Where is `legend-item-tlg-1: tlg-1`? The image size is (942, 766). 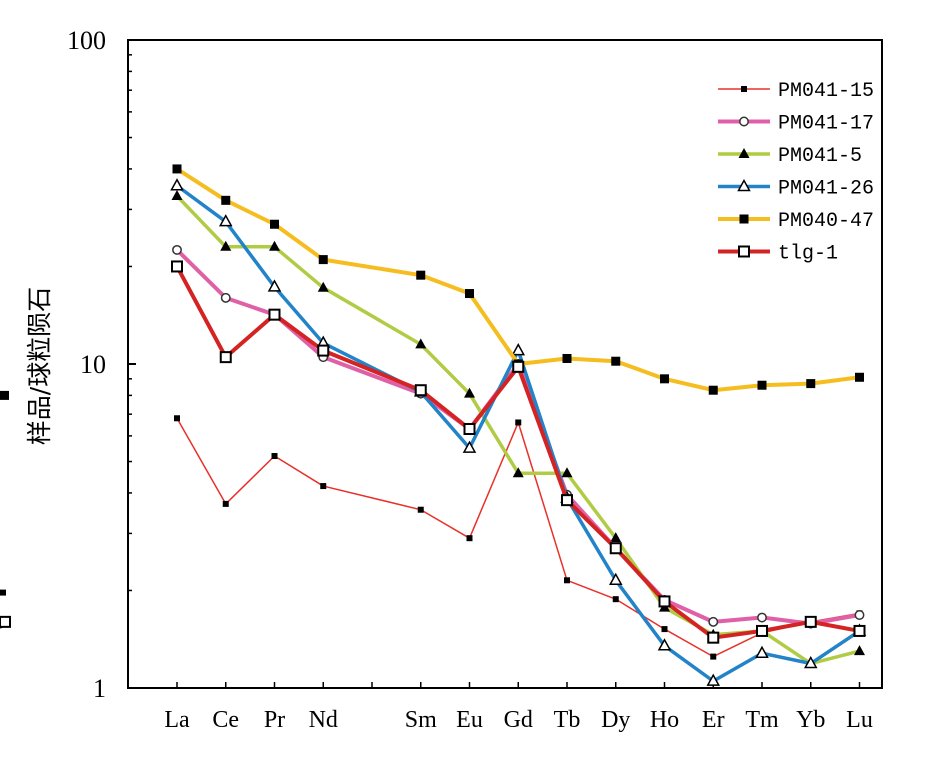
legend-item-tlg-1: tlg-1 is located at coordinates (778, 254).